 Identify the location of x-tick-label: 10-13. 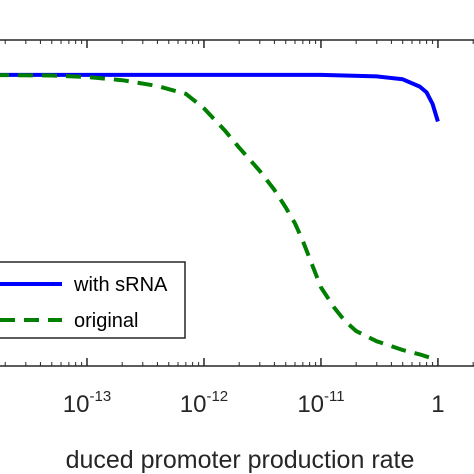
(87, 403).